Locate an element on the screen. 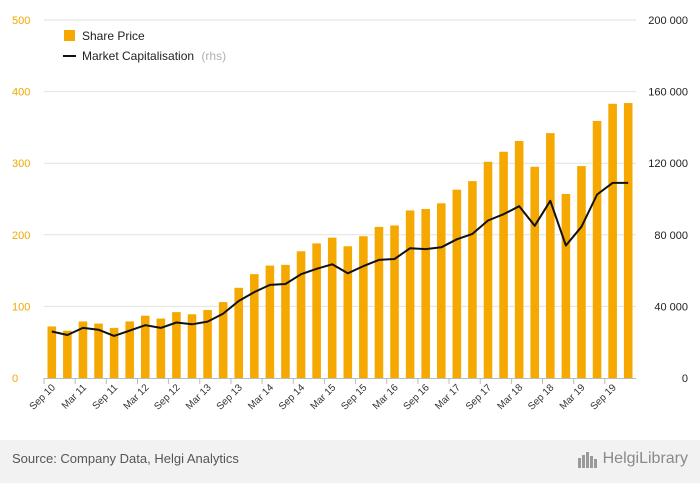 The width and height of the screenshot is (700, 483). x-tick-label: Sep 10 is located at coordinates (43, 397).